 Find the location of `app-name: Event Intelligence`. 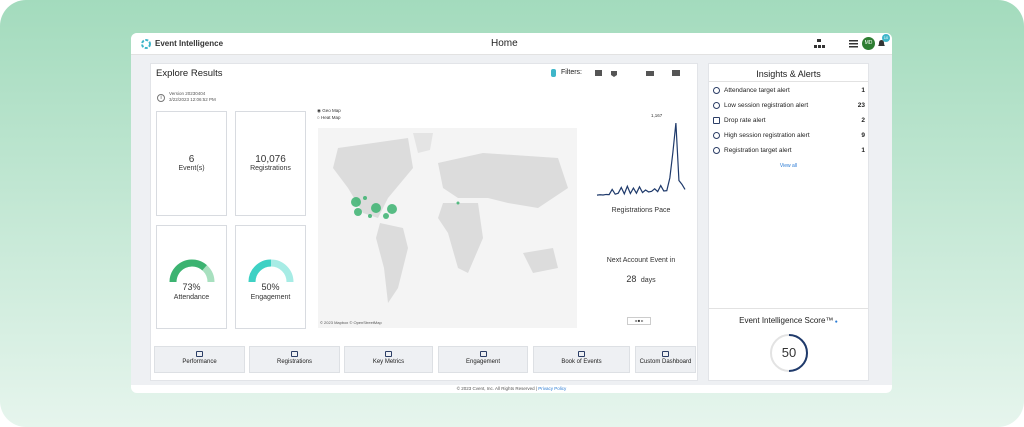

app-name: Event Intelligence is located at coordinates (189, 43).